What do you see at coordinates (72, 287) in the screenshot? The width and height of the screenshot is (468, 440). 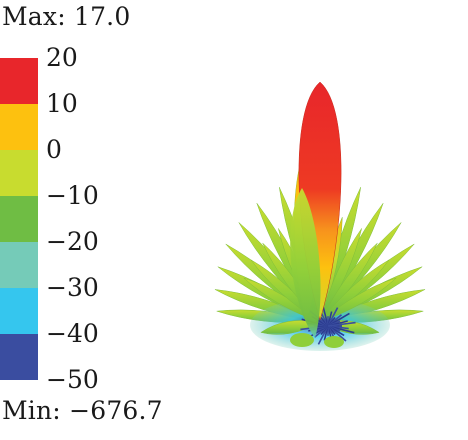 I see `colorbar-tick-label: −30` at bounding box center [72, 287].